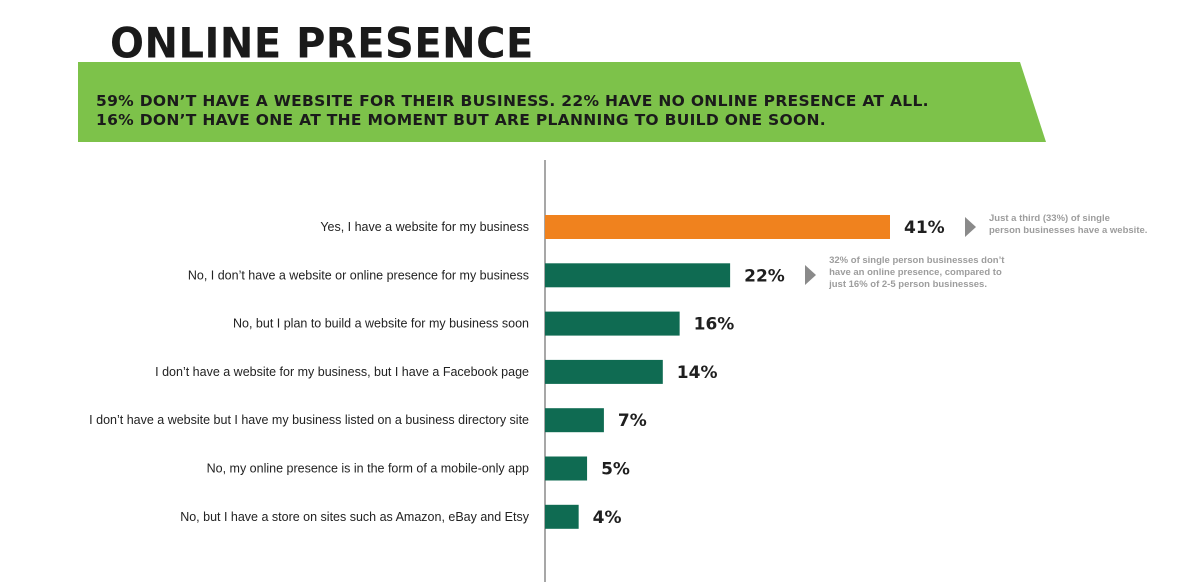 The image size is (1200, 586). I want to click on annotation-line: Just a third (33%) of single, so click(1049, 218).